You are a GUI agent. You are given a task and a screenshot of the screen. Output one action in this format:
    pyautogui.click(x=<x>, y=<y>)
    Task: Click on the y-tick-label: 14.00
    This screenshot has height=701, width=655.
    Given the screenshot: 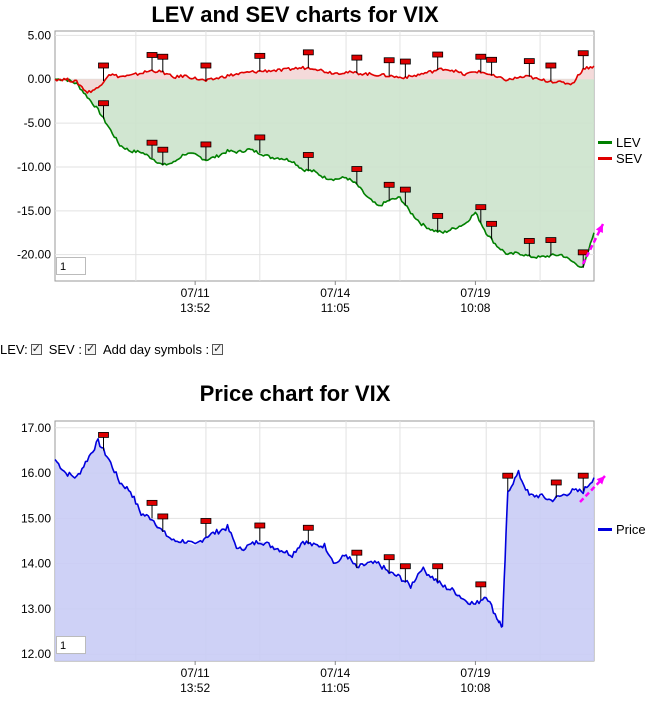 What is the action you would take?
    pyautogui.click(x=36, y=564)
    